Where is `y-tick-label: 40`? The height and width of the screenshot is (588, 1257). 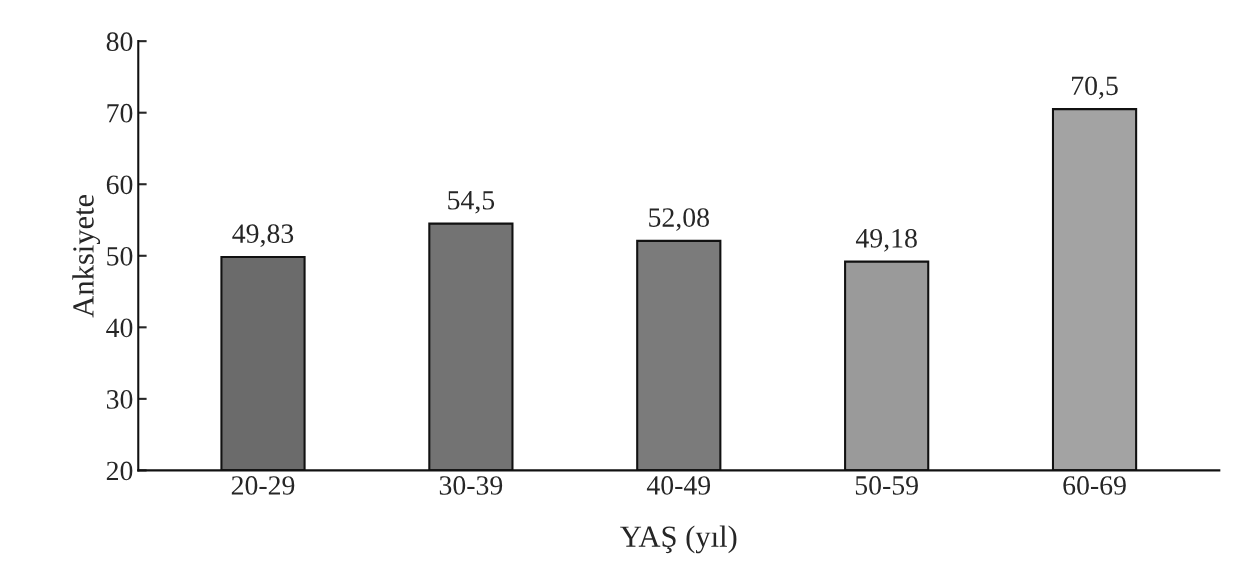
y-tick-label: 40 is located at coordinates (119, 328).